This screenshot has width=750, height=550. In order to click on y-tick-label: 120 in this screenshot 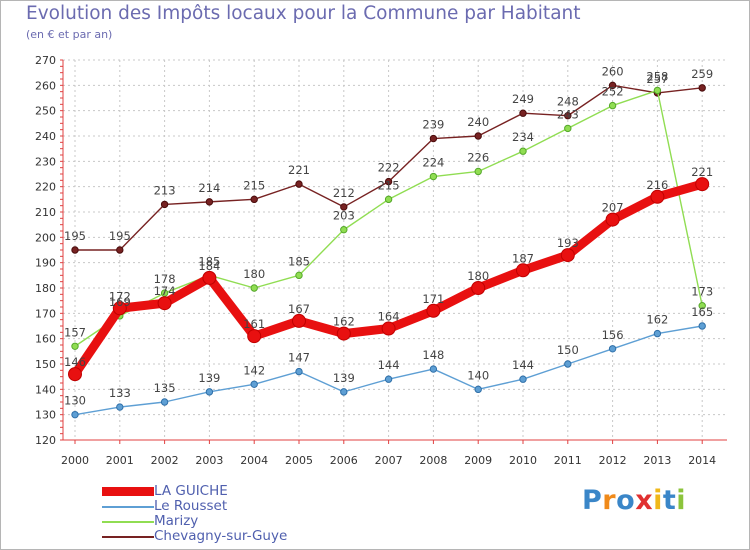, I will do `click(45, 440)`.